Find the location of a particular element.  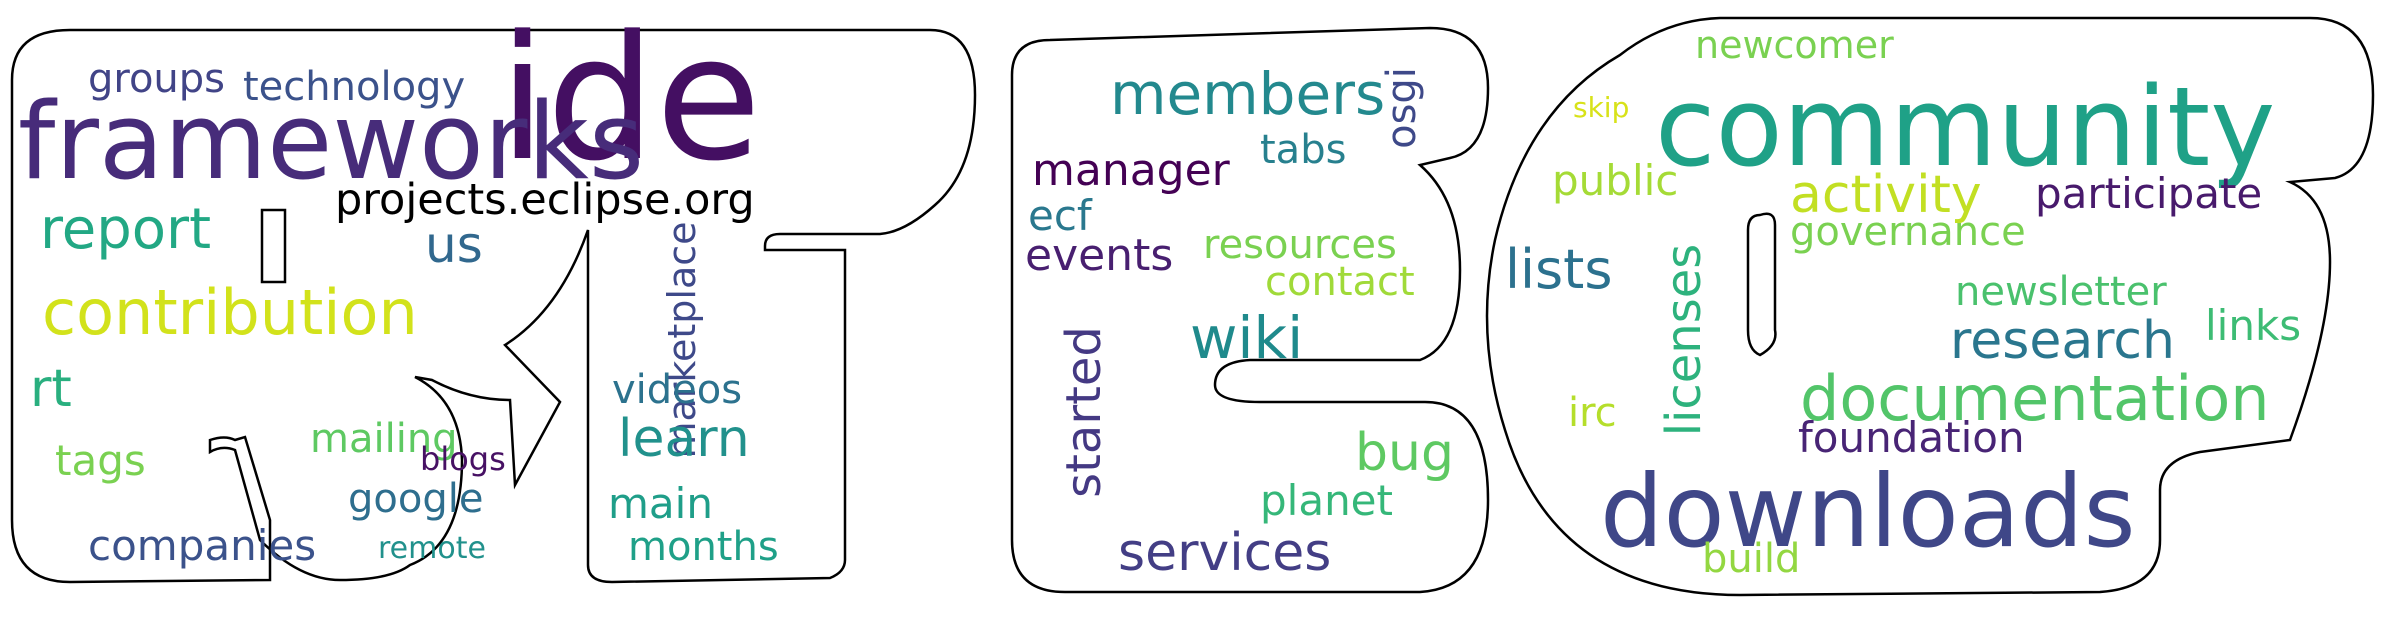

word-ecf: ecf is located at coordinates (1060, 215).